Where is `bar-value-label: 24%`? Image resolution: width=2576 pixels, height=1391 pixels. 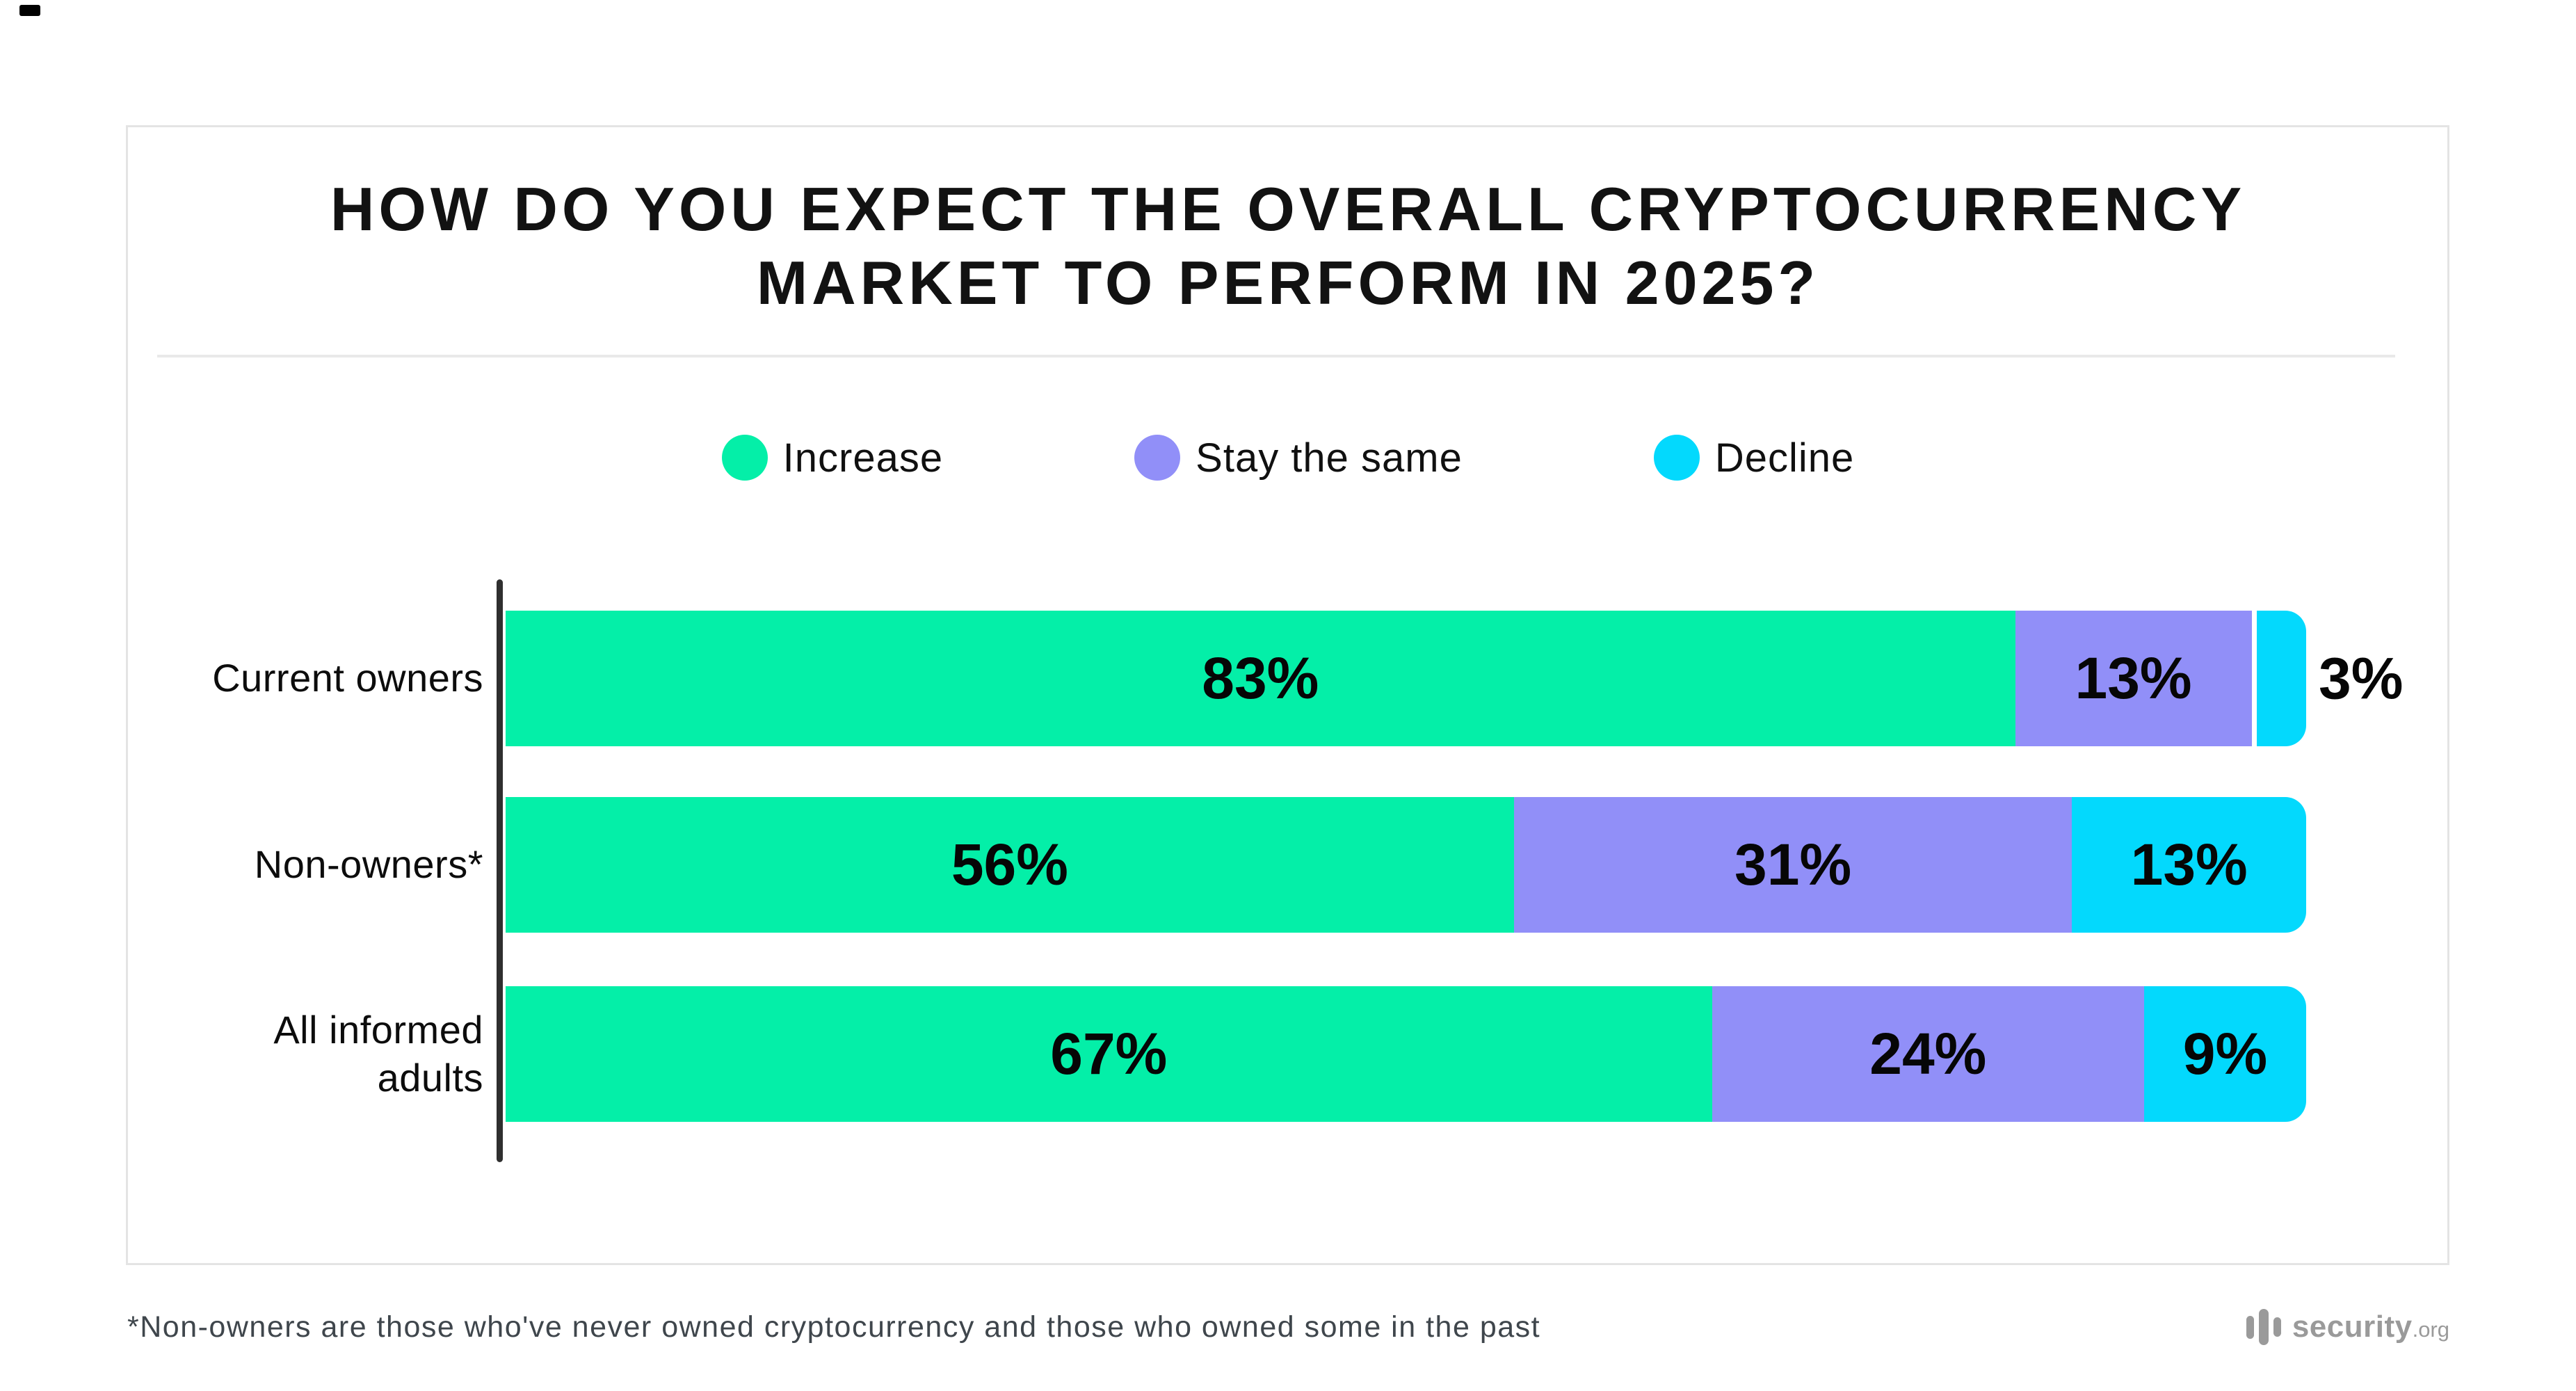
bar-value-label: 24% is located at coordinates (1928, 1053).